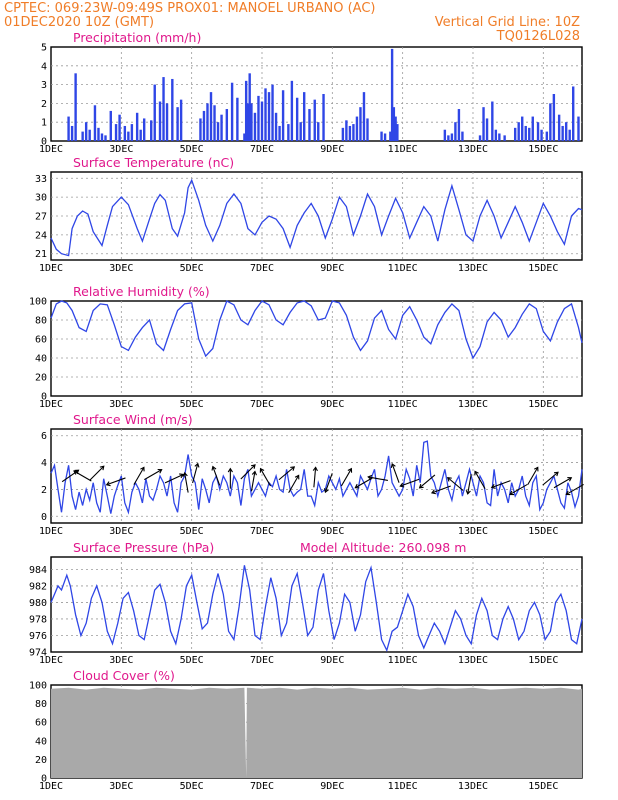  I want to click on y-tick-label: 5, so click(44, 48).